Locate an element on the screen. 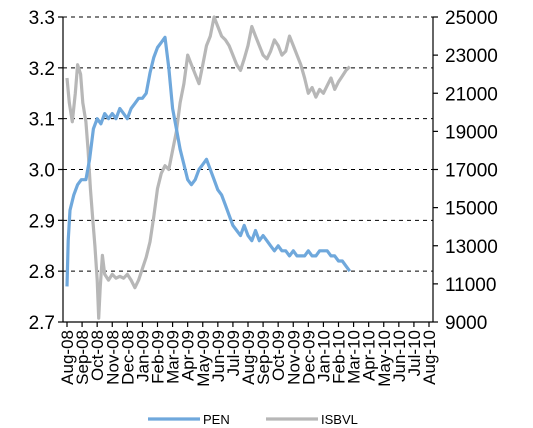  x-tick-label: May-09 is located at coordinates (203, 358).